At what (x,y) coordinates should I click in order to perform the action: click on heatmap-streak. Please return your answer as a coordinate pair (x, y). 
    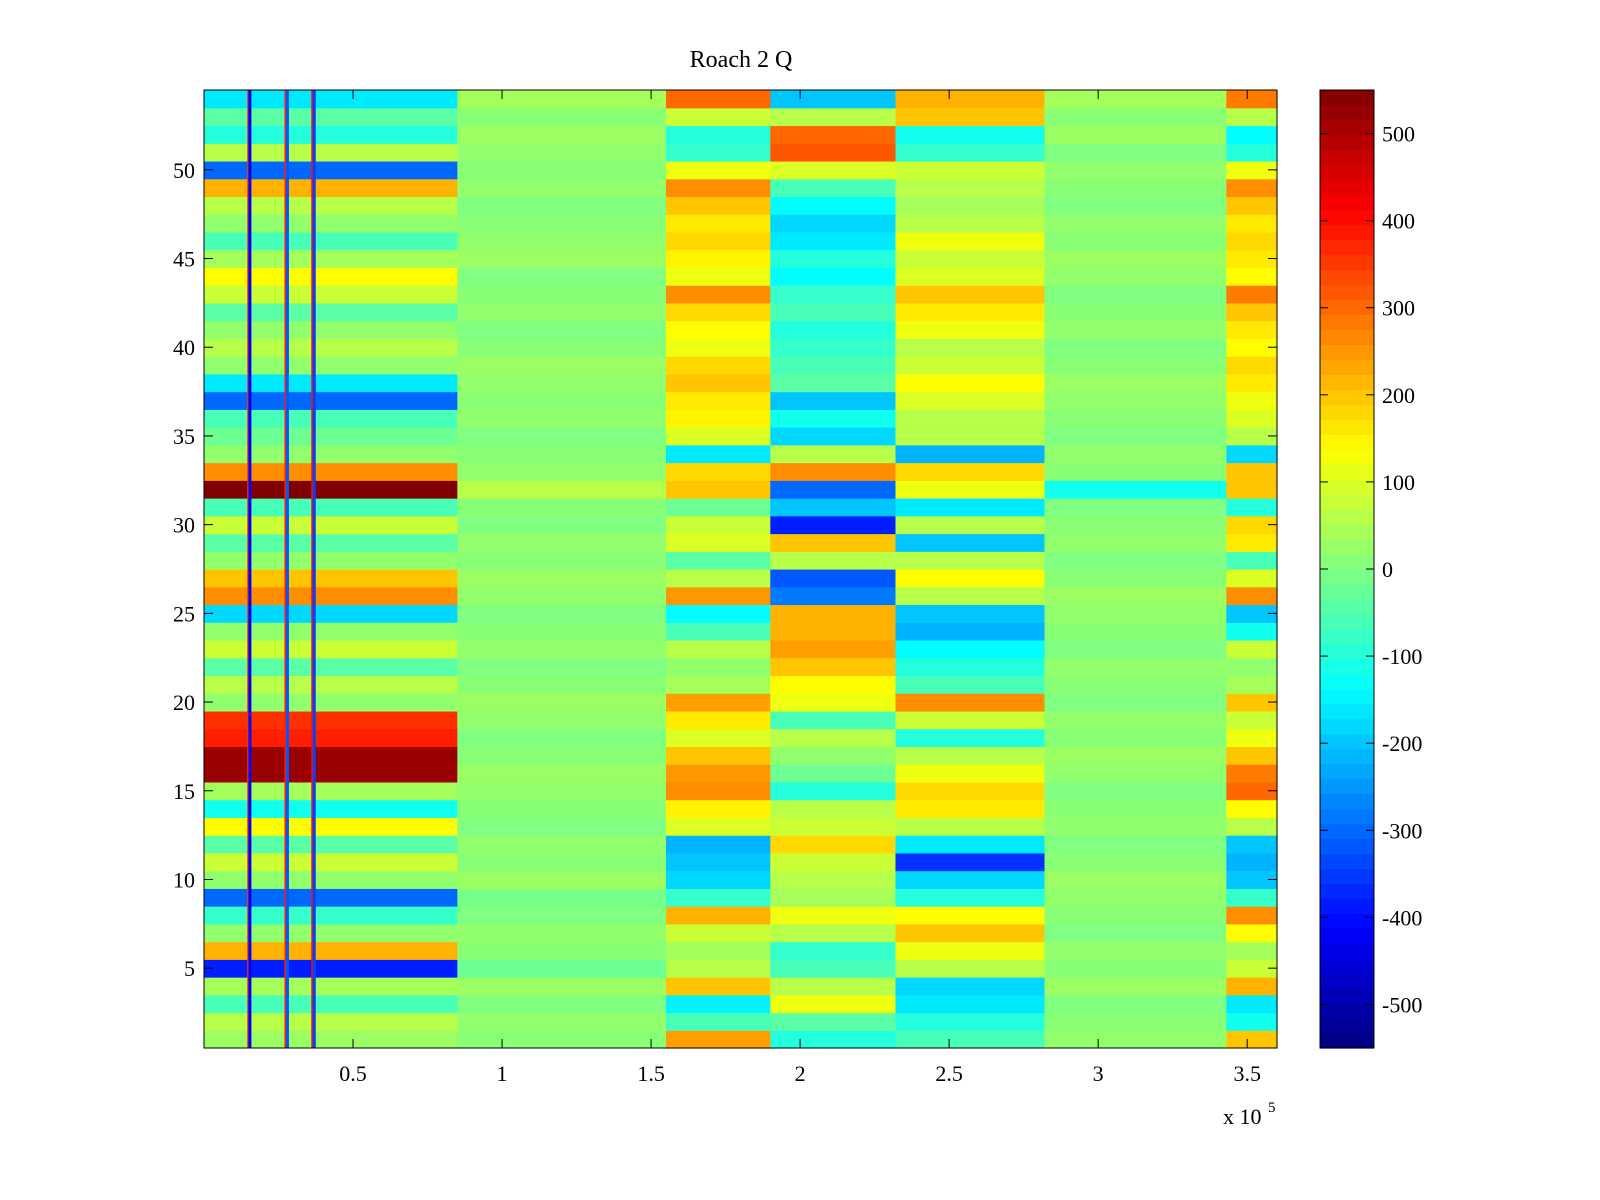
    Looking at the image, I should click on (287, 569).